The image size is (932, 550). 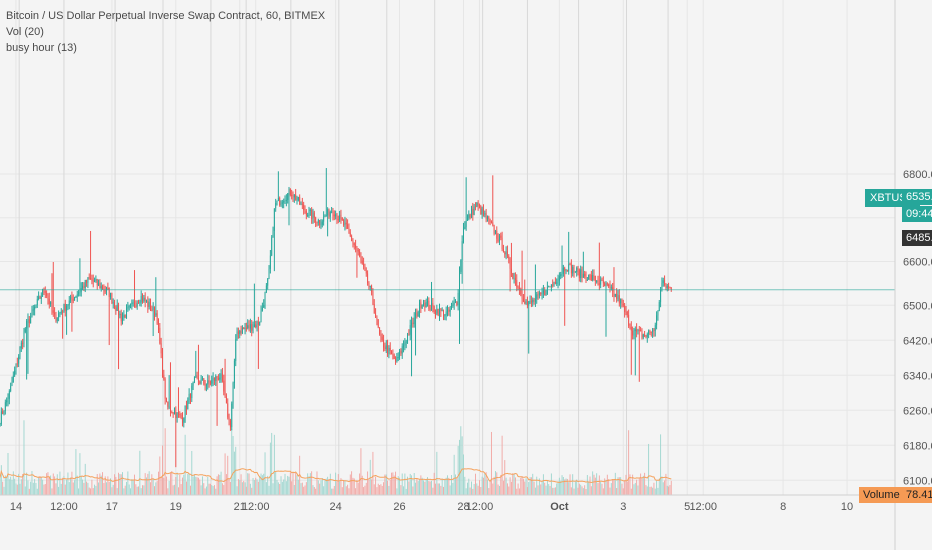 What do you see at coordinates (41, 48) in the screenshot?
I see `legend-busy-hour: busy hour (13)` at bounding box center [41, 48].